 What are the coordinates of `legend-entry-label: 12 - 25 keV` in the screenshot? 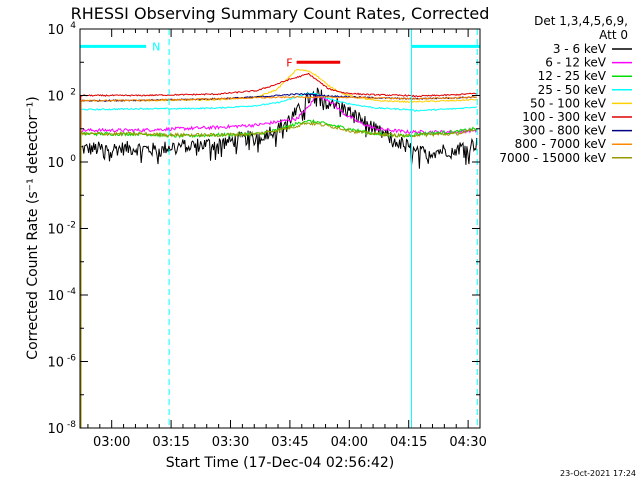 It's located at (572, 76).